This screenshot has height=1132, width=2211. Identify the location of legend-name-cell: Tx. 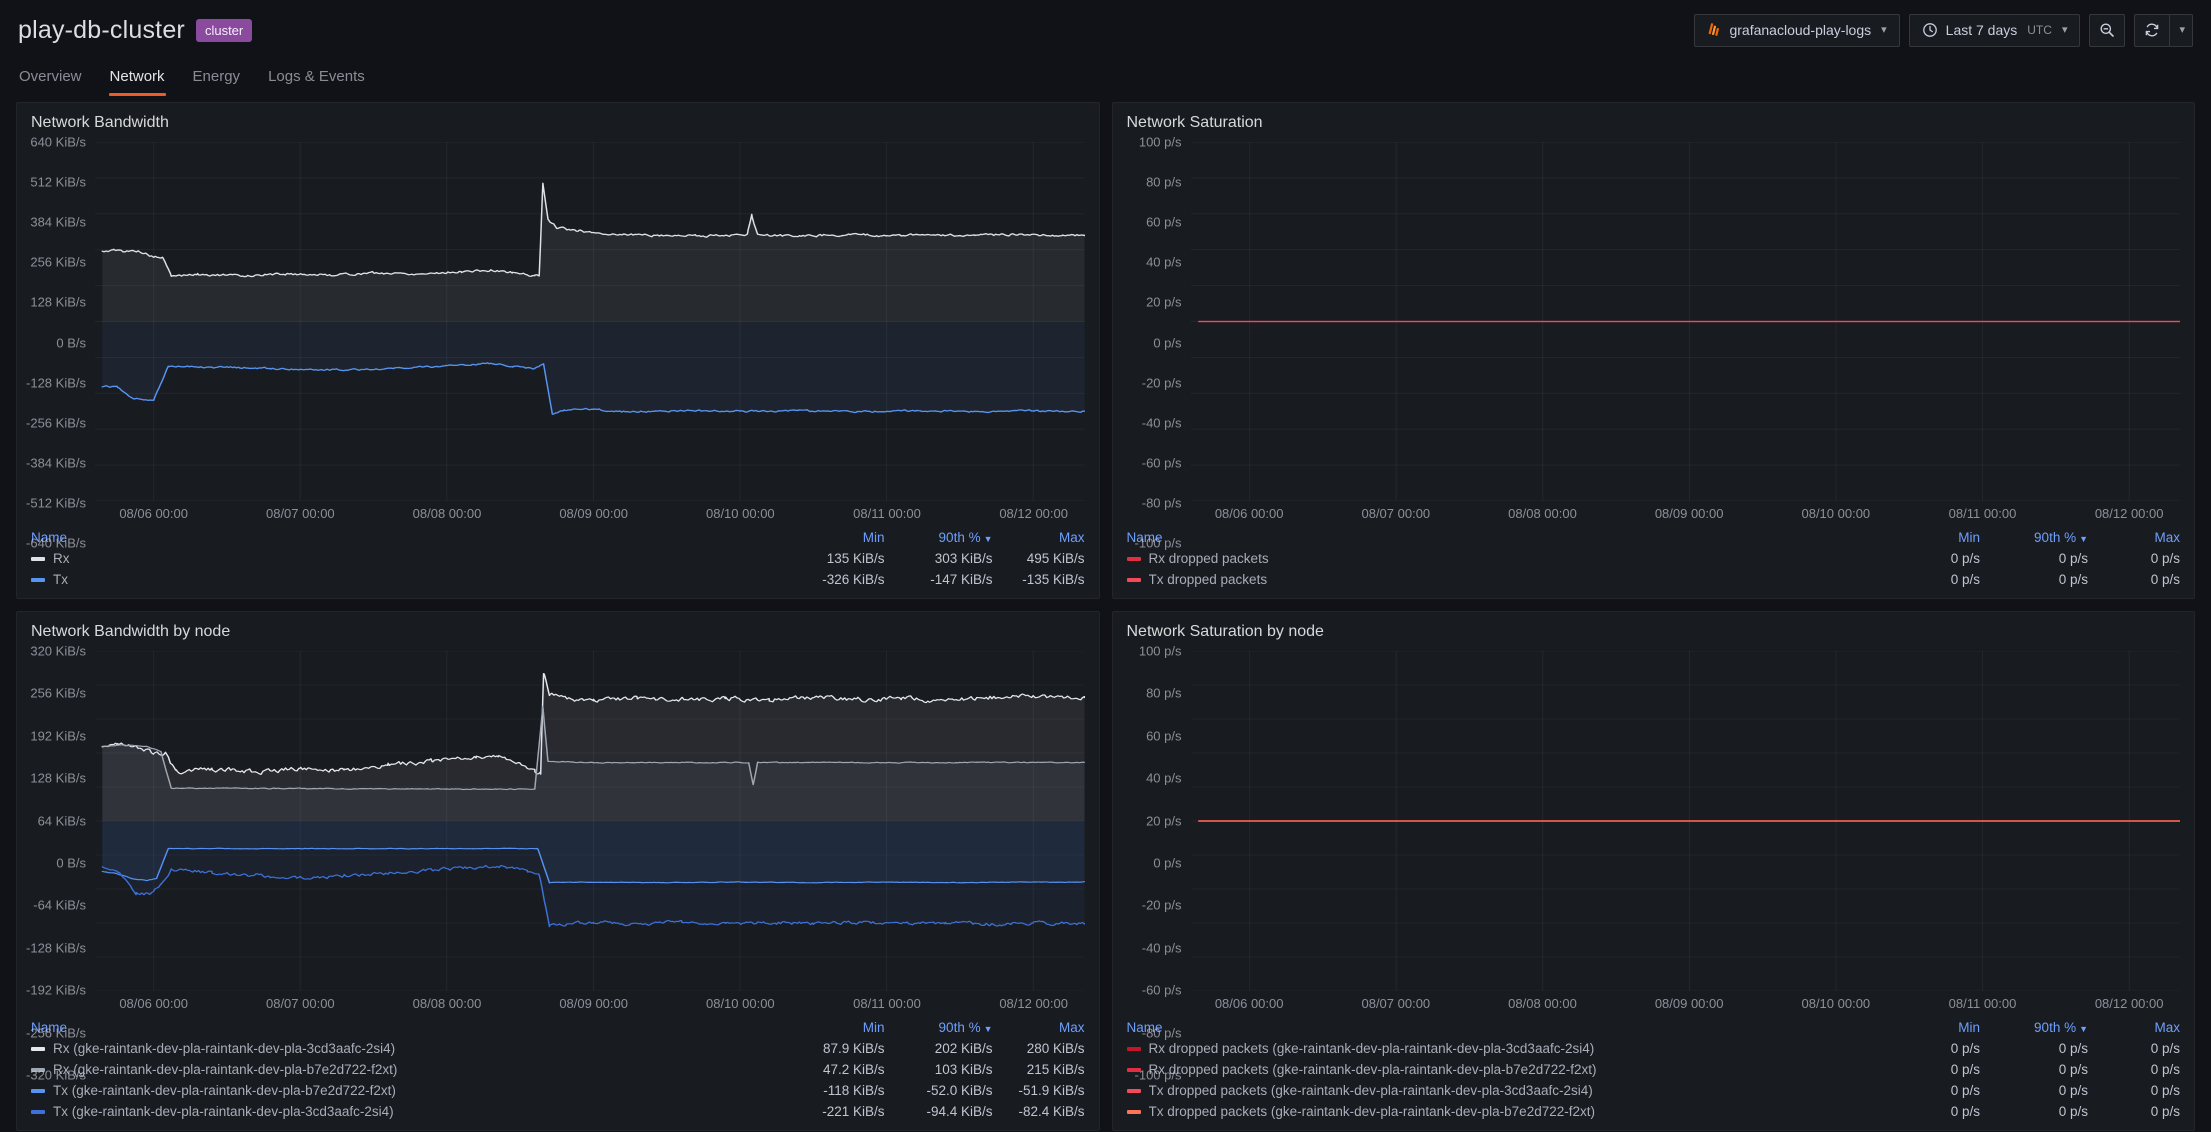
(404, 579).